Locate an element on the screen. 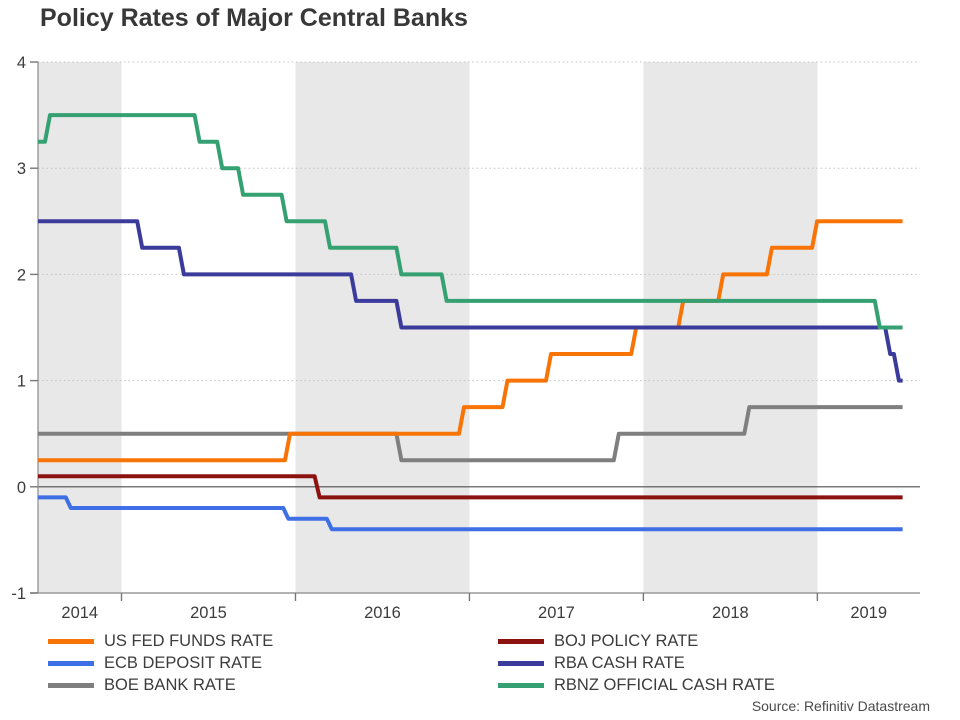 Image resolution: width=960 pixels, height=720 pixels. legend-label: BOE BANK RATE is located at coordinates (170, 684).